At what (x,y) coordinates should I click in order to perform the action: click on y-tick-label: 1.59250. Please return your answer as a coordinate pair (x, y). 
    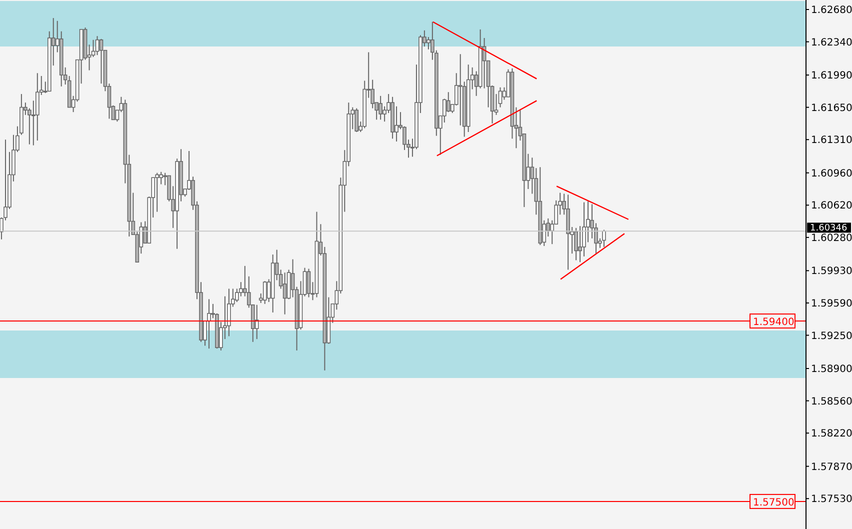
    Looking at the image, I should click on (831, 336).